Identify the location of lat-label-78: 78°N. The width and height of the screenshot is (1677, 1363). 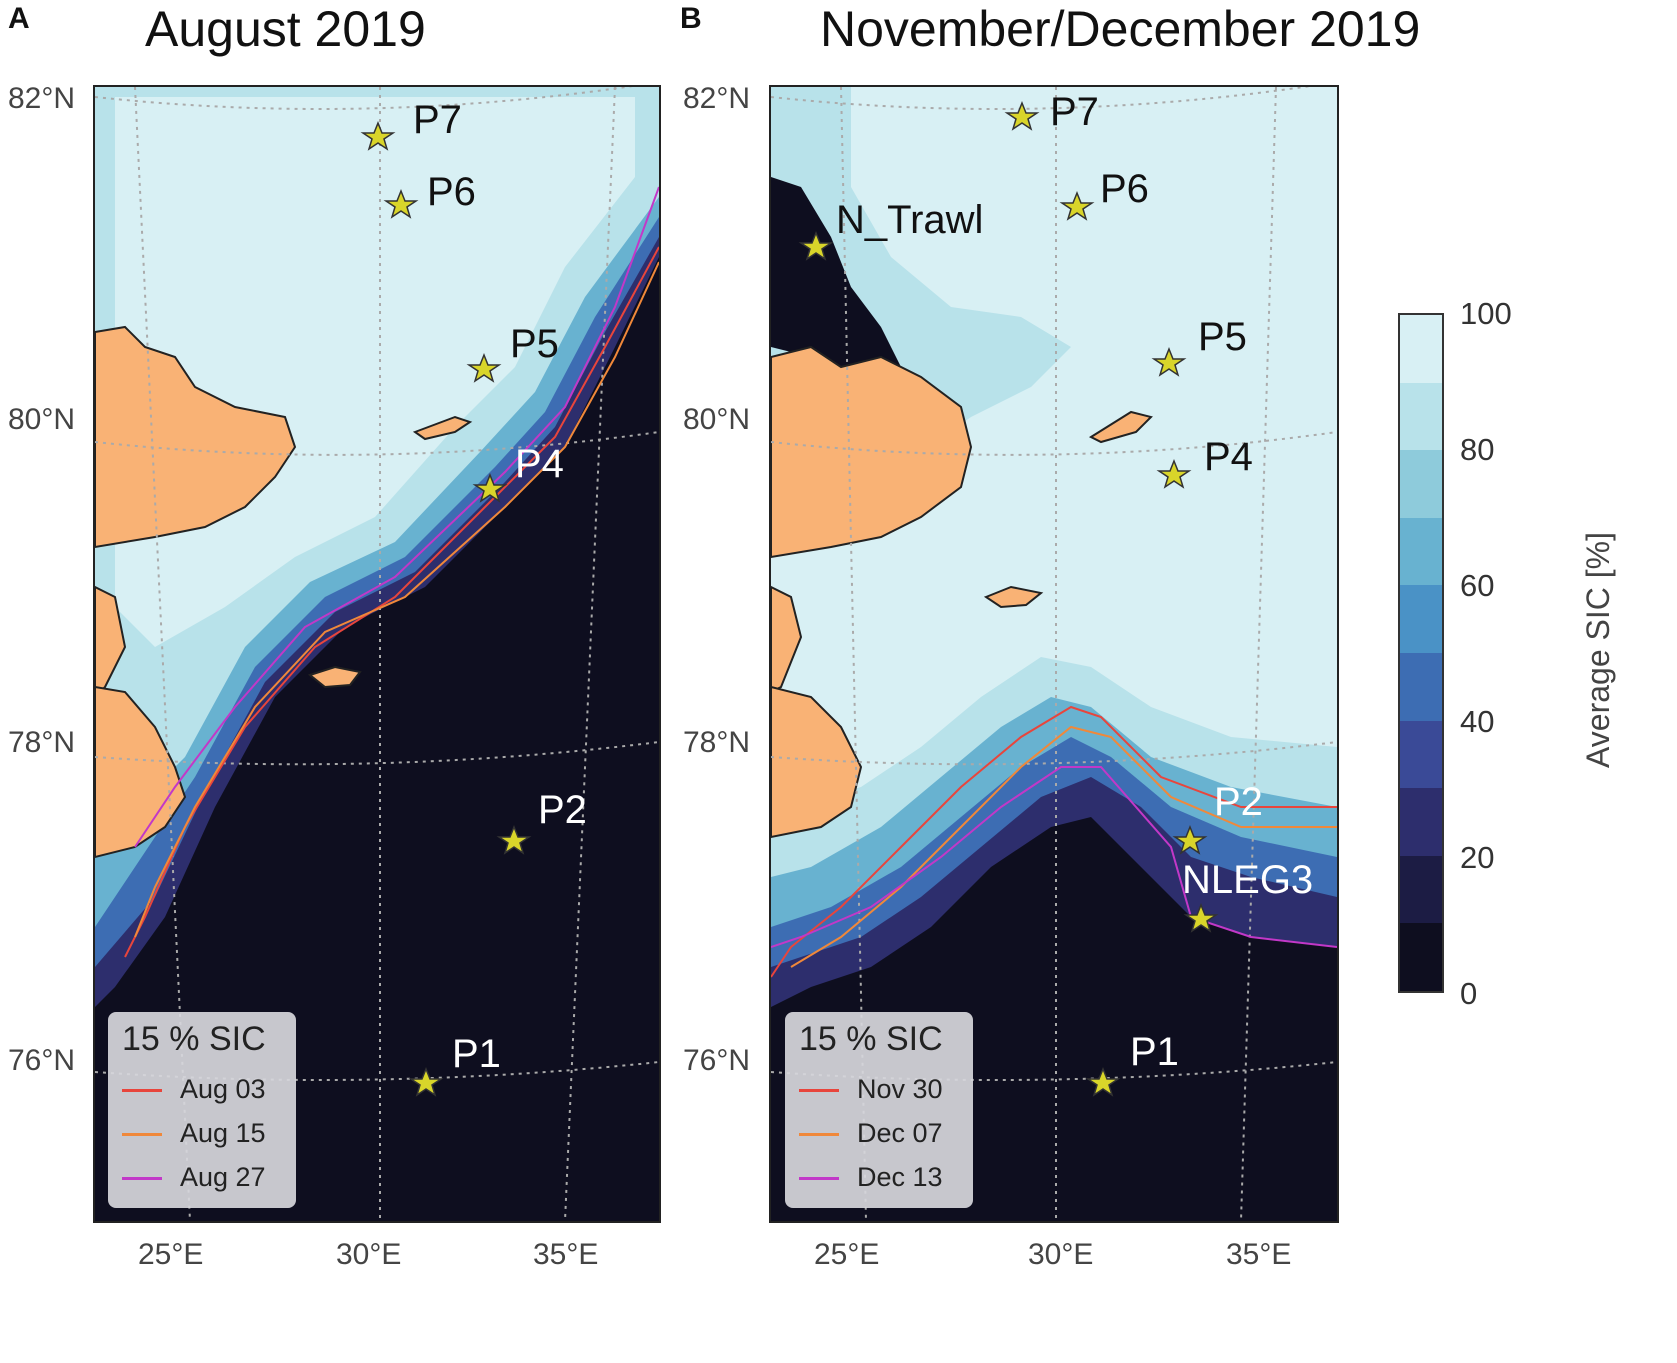
(42, 742).